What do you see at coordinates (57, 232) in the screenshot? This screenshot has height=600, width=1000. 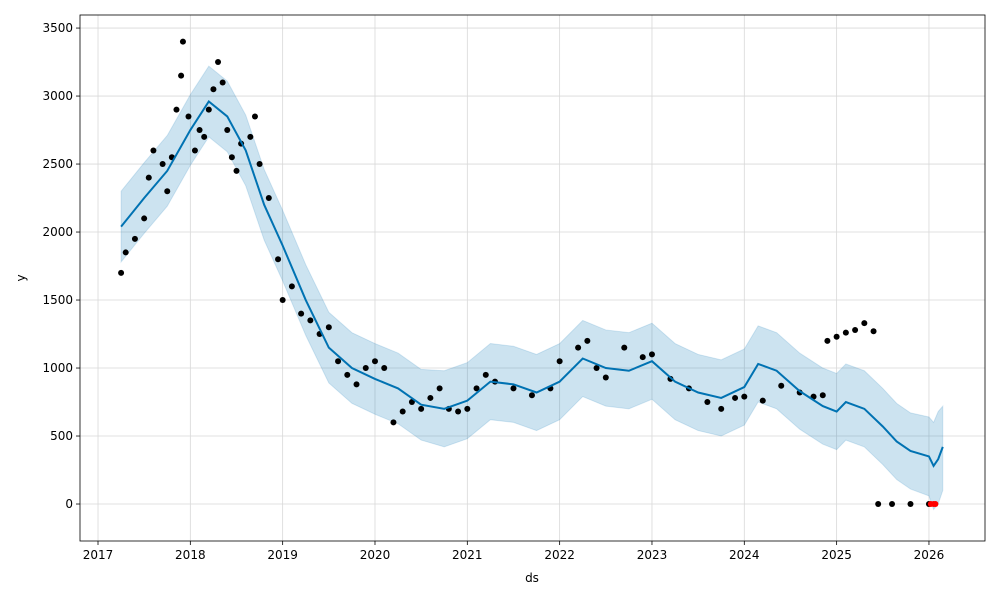 I see `y-tick-label: 2000` at bounding box center [57, 232].